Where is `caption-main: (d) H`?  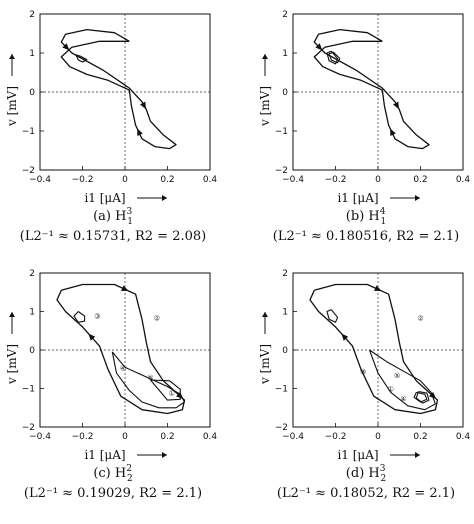 caption-main: (d) H is located at coordinates (363, 473).